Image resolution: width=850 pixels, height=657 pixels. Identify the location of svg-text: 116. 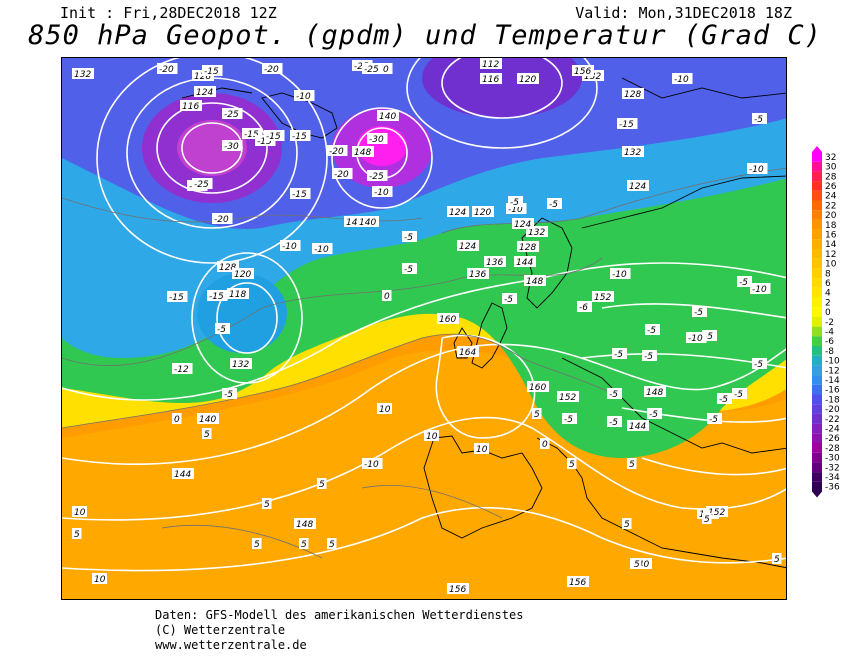
(490, 80).